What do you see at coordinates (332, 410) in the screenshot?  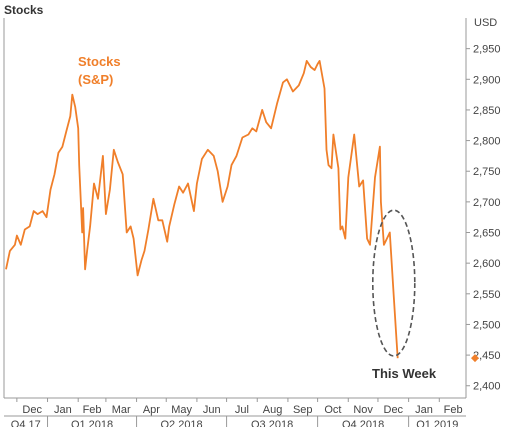 I see `x-month-label: Oct` at bounding box center [332, 410].